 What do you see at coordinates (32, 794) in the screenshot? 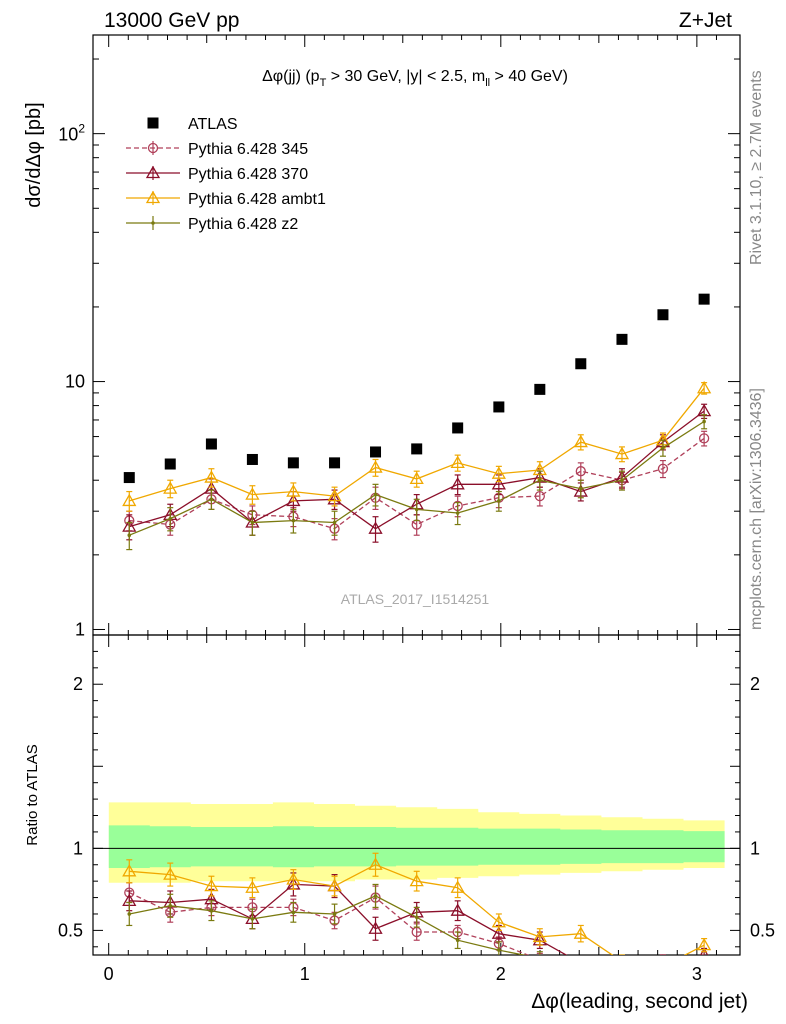
I see `ratio-y-axis-label: Ratio to ATLAS` at bounding box center [32, 794].